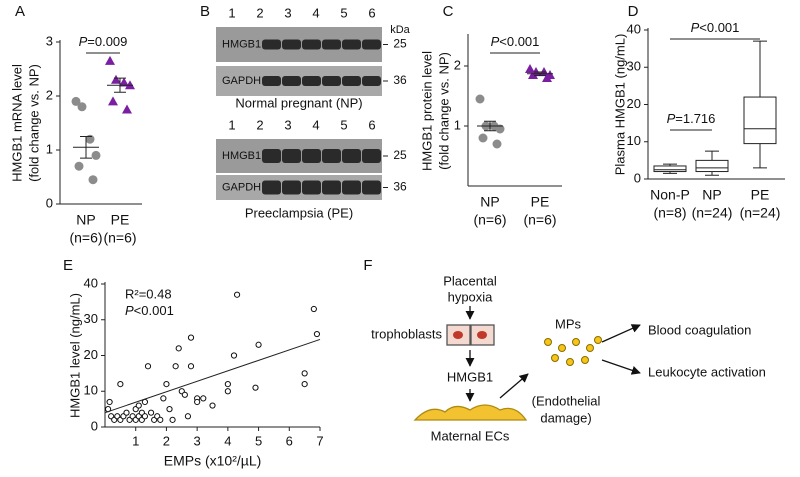 The height and width of the screenshot is (477, 800). Describe the element at coordinates (135, 440) in the screenshot. I see `x-tick-label: 1` at that location.